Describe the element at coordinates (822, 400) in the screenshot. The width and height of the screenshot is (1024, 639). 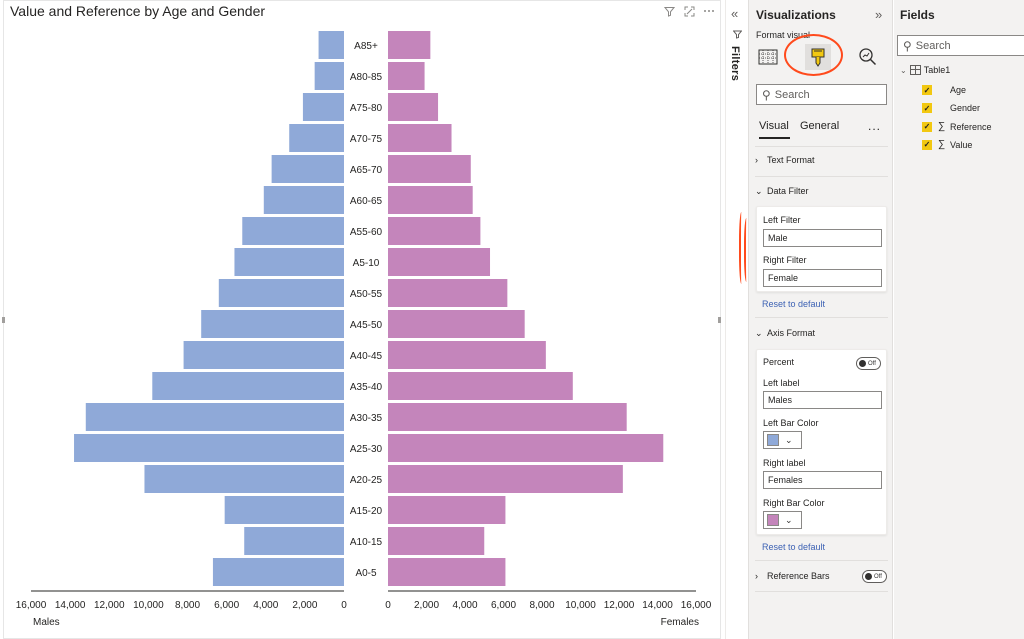
I see `left-label-input: Males` at that location.